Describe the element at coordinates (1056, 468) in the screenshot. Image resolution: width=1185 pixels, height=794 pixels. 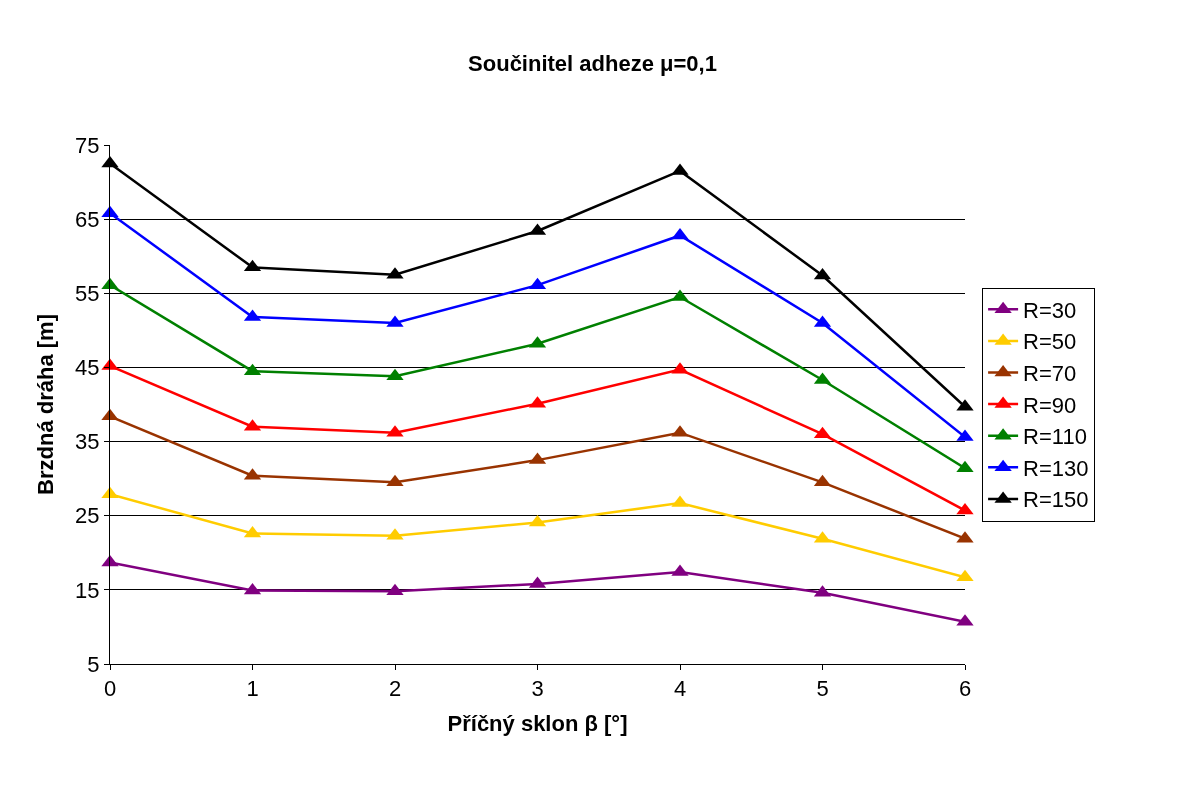
I see `legend-label: R=130` at that location.